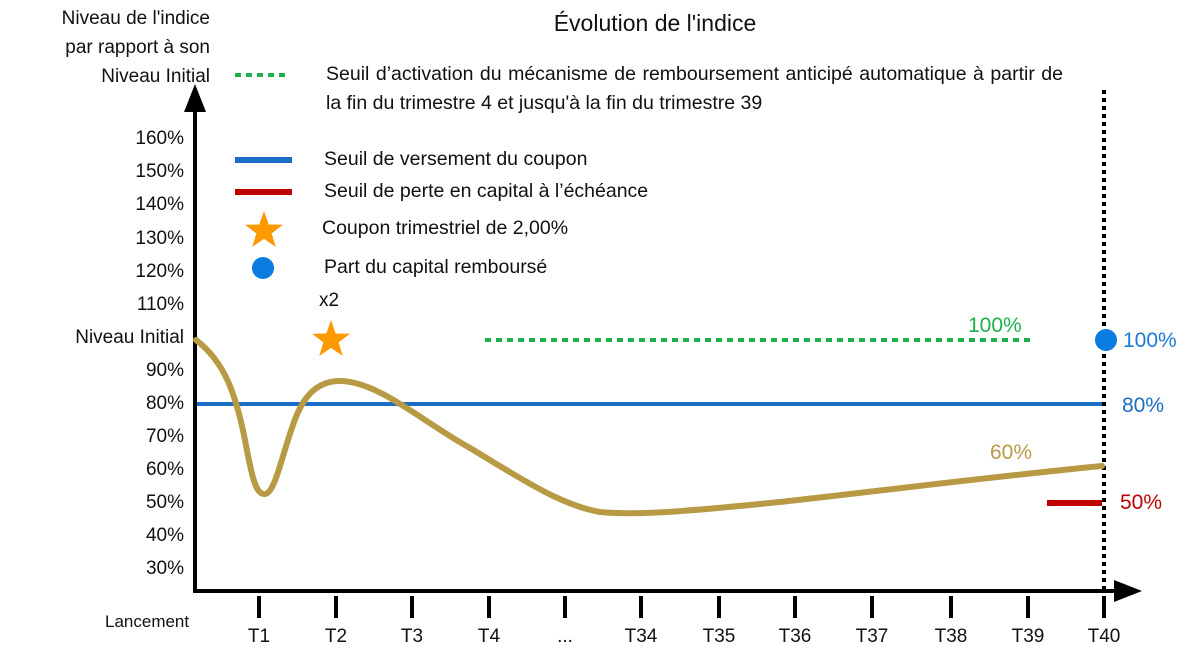 This screenshot has width=1200, height=665. What do you see at coordinates (641, 636) in the screenshot?
I see `x-tick-t34: T34` at bounding box center [641, 636].